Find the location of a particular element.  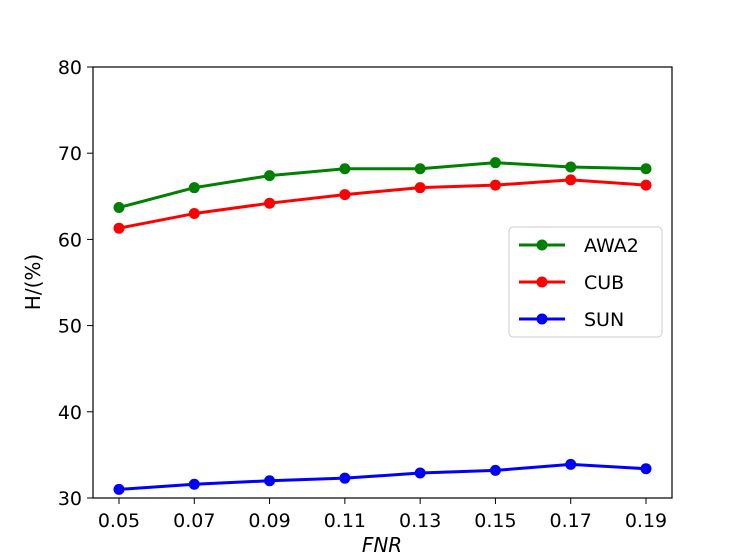

series-sun is located at coordinates (382, 476).